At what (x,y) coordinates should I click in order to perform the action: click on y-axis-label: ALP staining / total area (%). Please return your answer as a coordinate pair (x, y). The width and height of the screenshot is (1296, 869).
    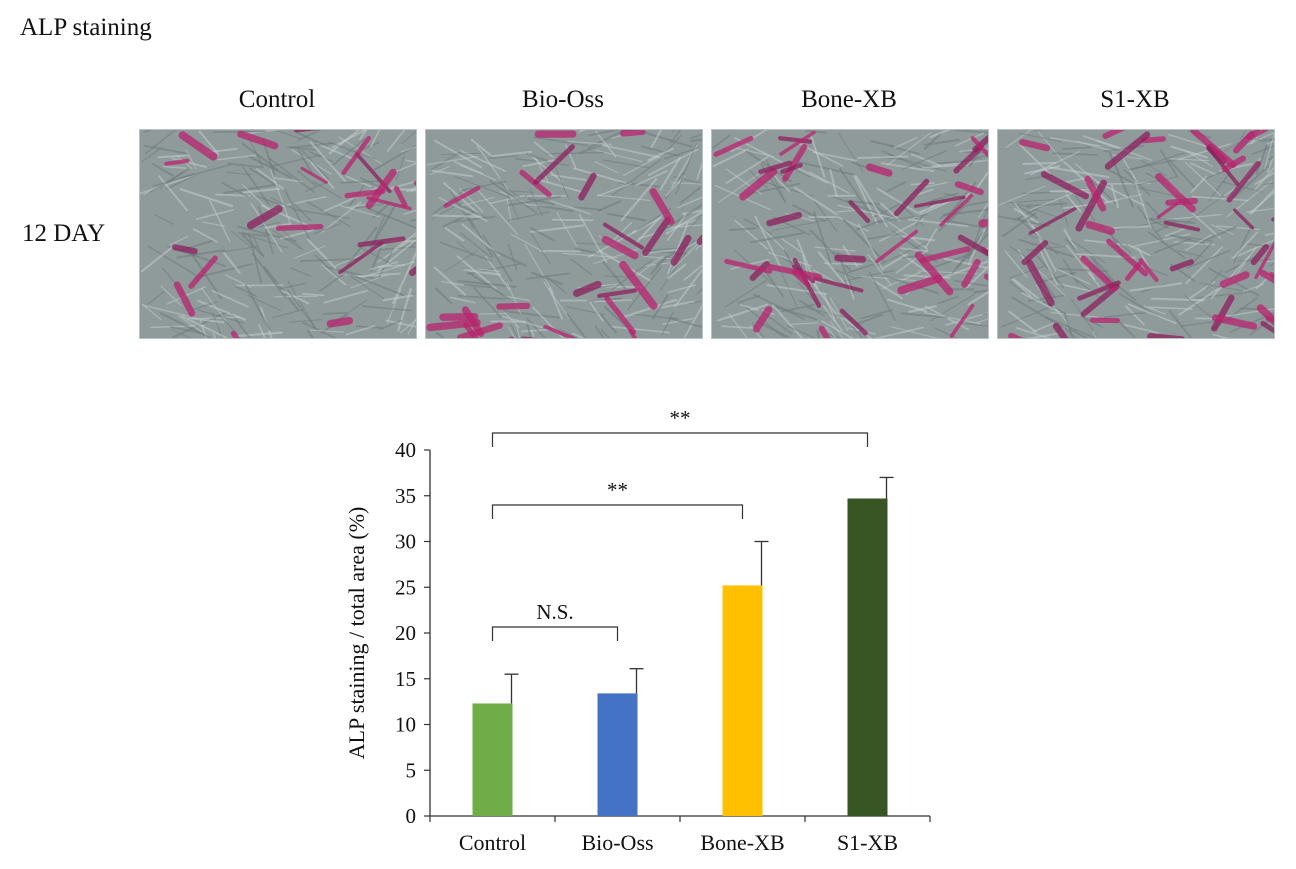
    Looking at the image, I should click on (356, 633).